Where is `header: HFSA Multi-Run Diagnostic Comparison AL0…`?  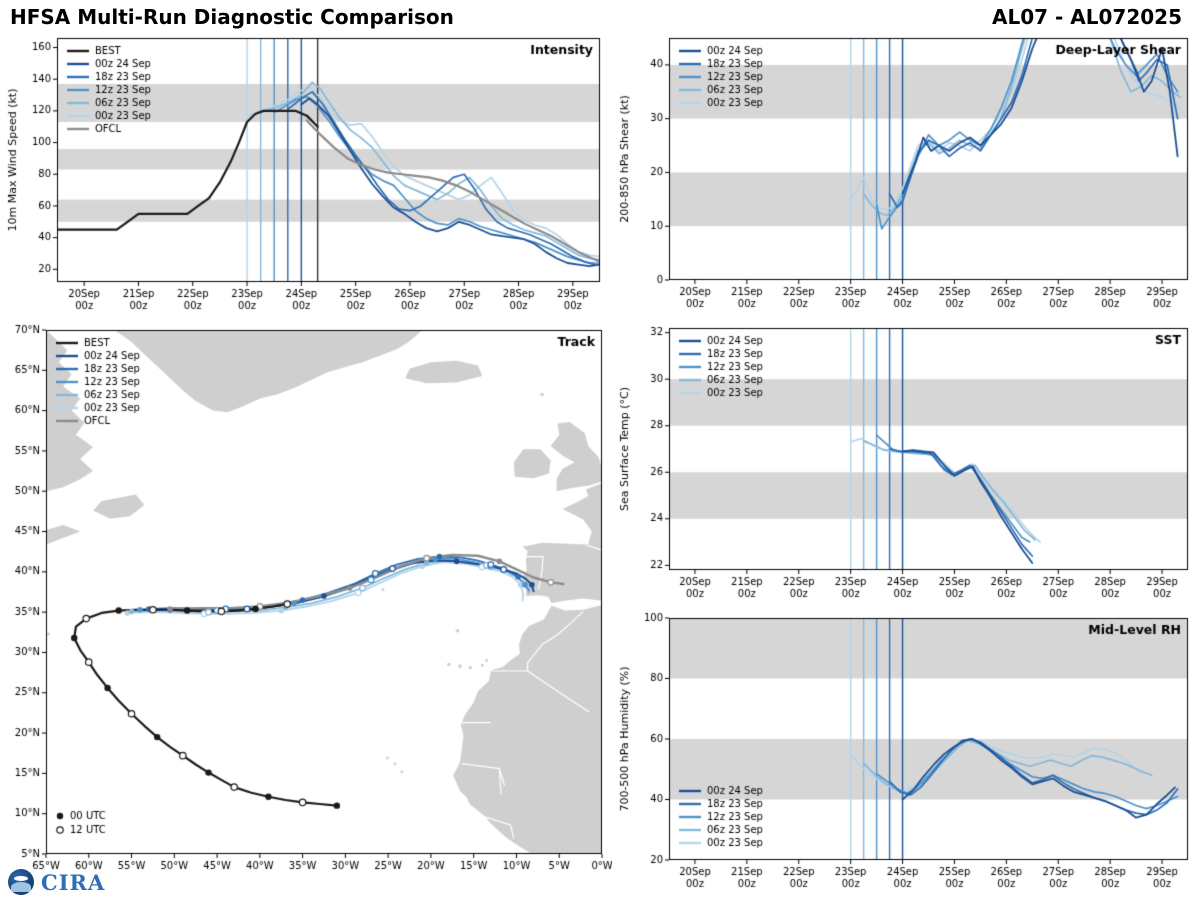
header: HFSA Multi-Run Diagnostic Comparison AL0… is located at coordinates (600, 16).